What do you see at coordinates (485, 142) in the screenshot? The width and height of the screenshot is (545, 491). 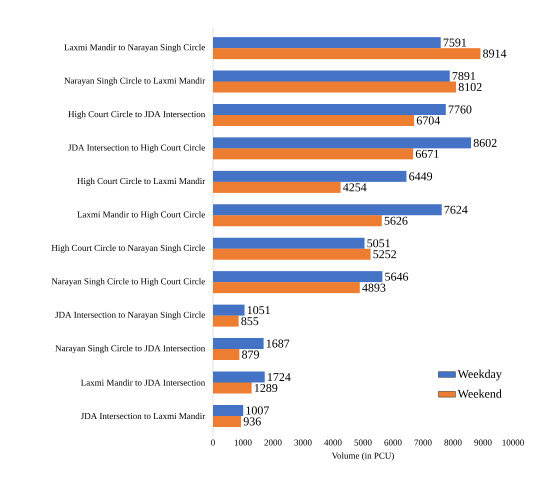 I see `data-label: 8602` at bounding box center [485, 142].